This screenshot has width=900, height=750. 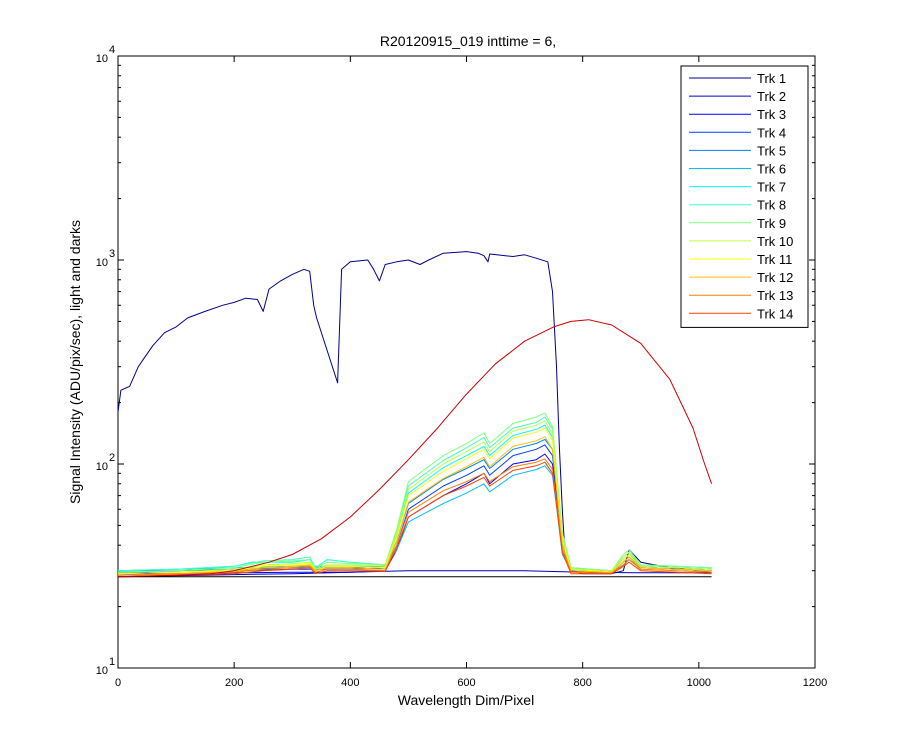 I want to click on legend-label: Trk 14, so click(x=775, y=313).